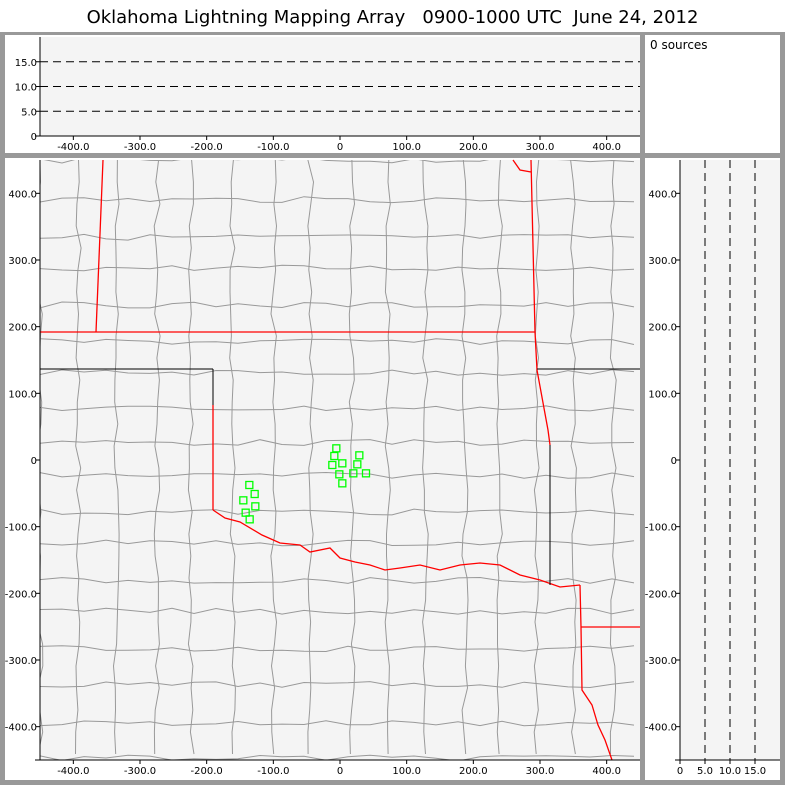 The width and height of the screenshot is (785, 785). I want to click on side-y-tick-label: 400.0, so click(662, 194).